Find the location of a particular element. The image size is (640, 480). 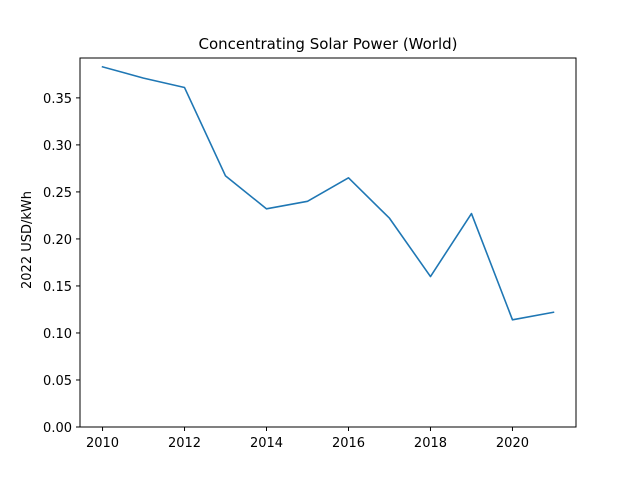

x-tick-label: 2010 is located at coordinates (102, 443).